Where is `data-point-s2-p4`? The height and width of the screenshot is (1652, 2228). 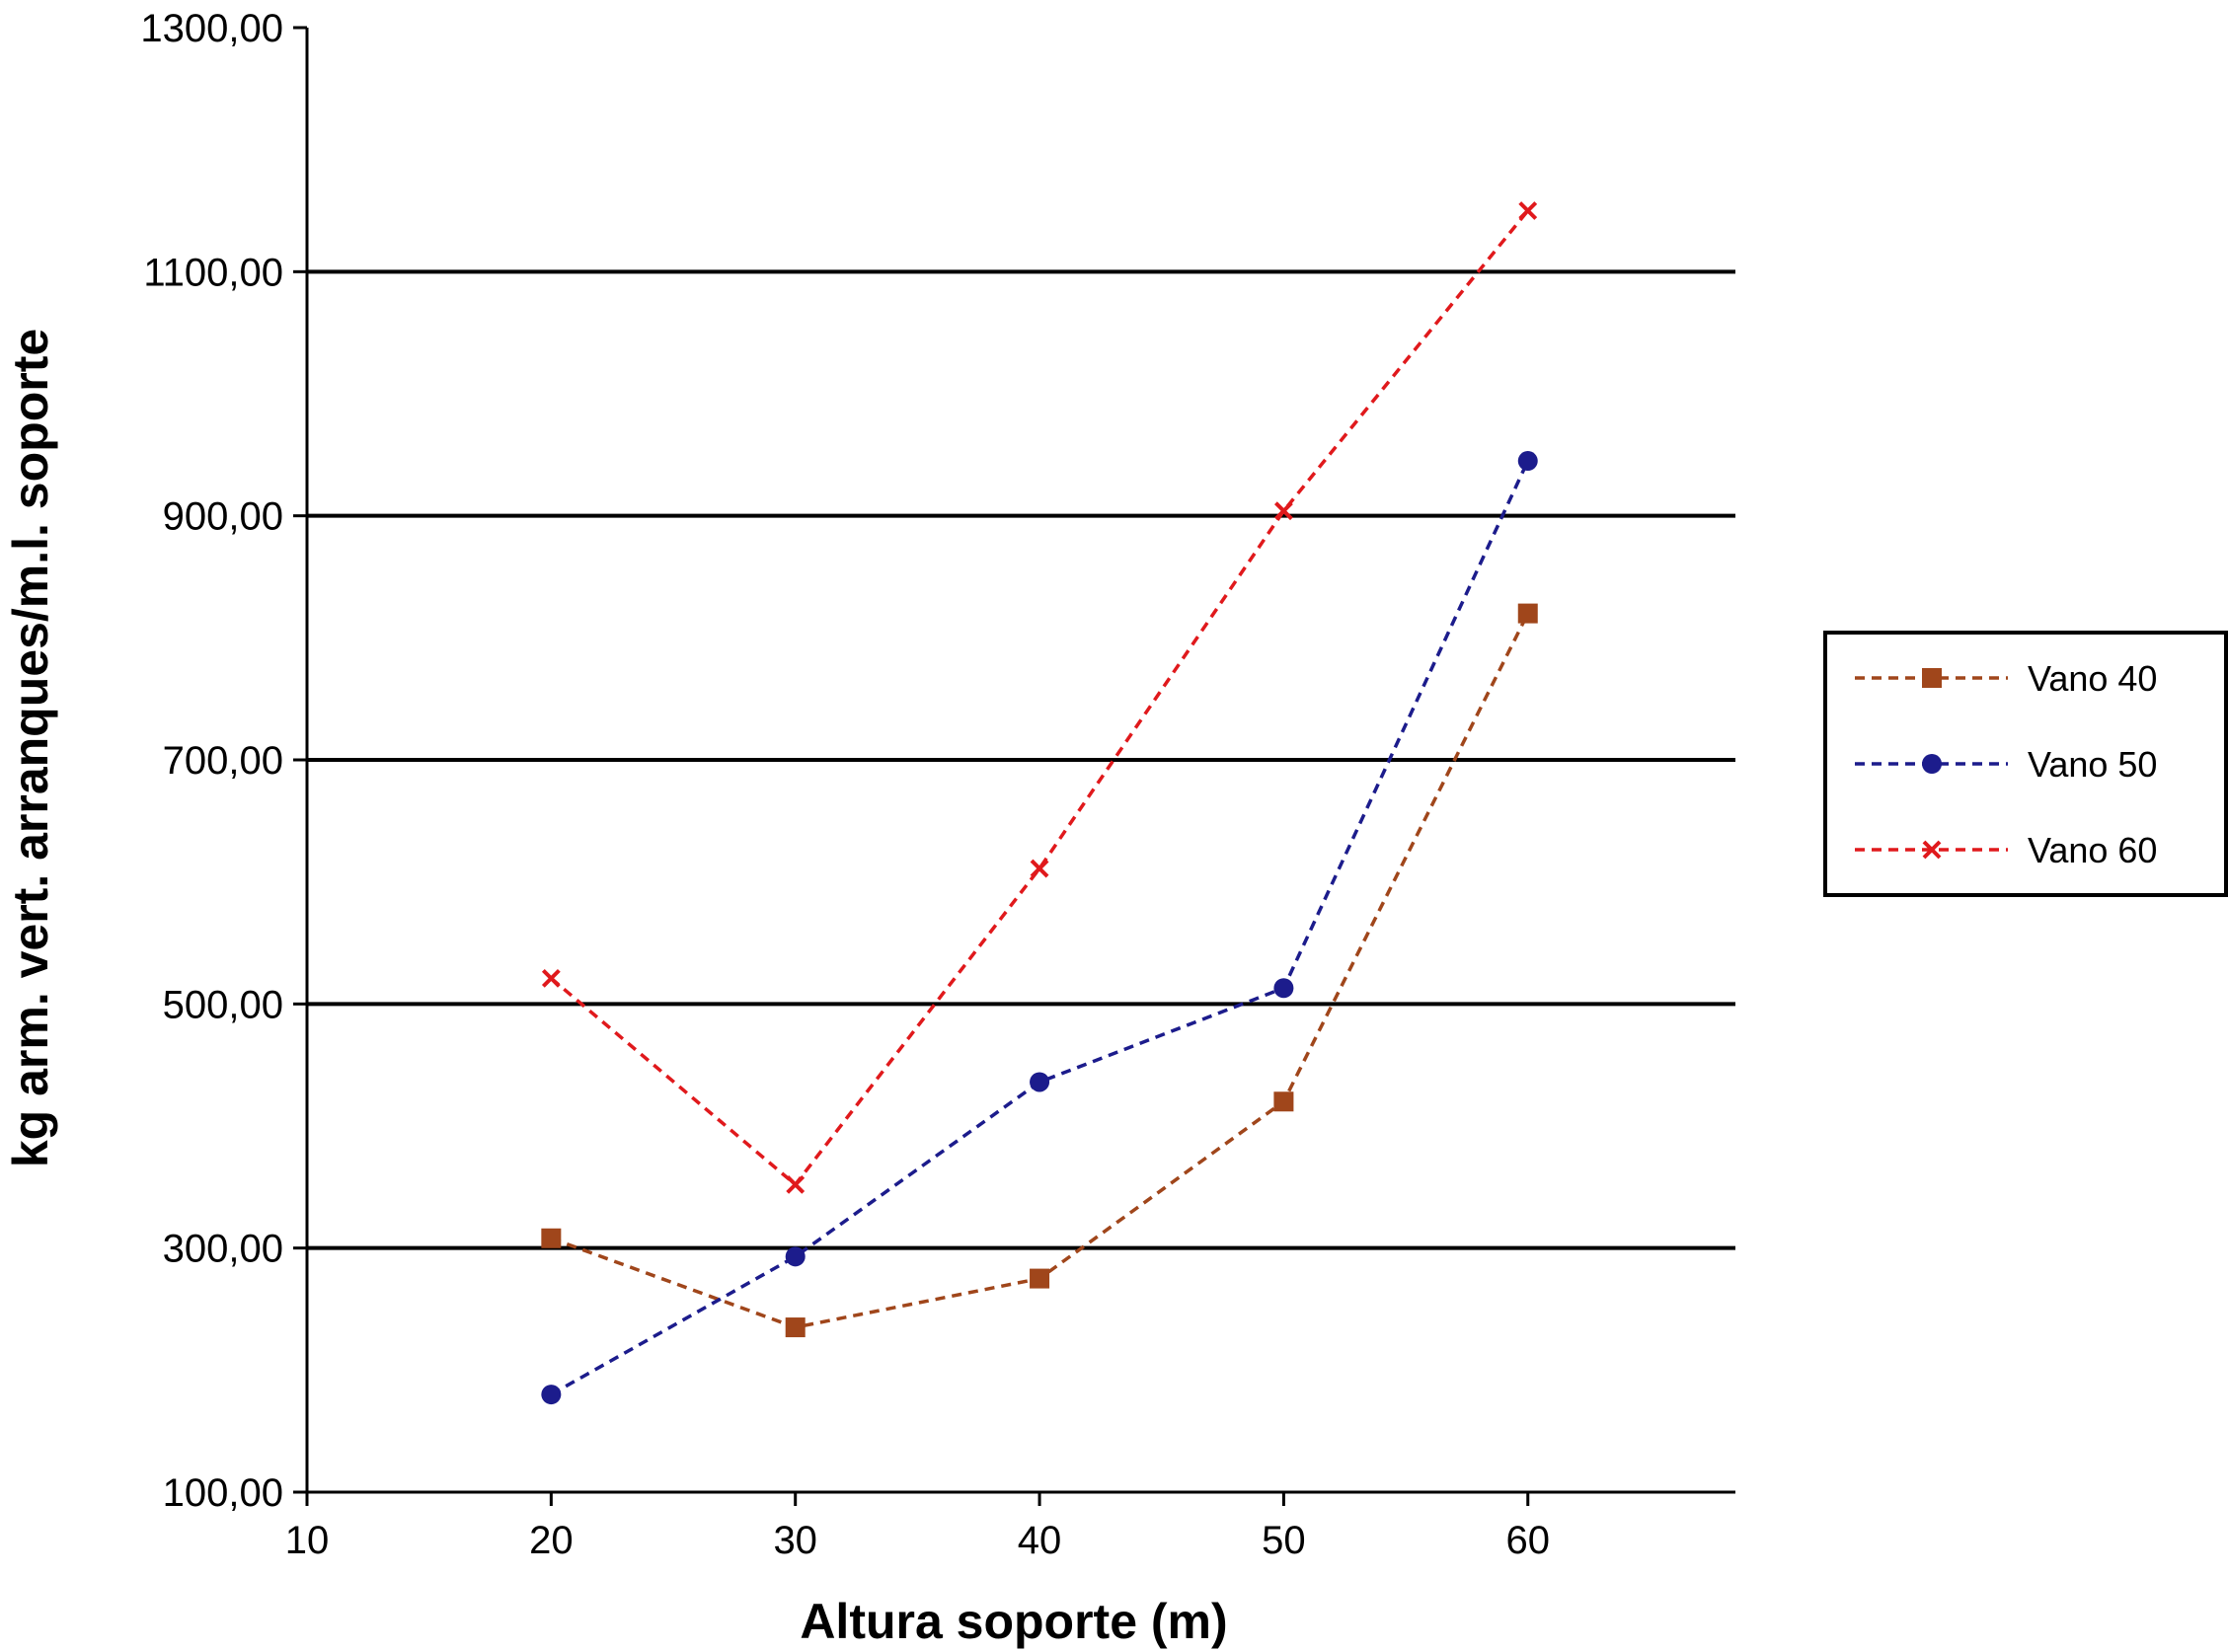
data-point-s2-p4 is located at coordinates (1528, 210).